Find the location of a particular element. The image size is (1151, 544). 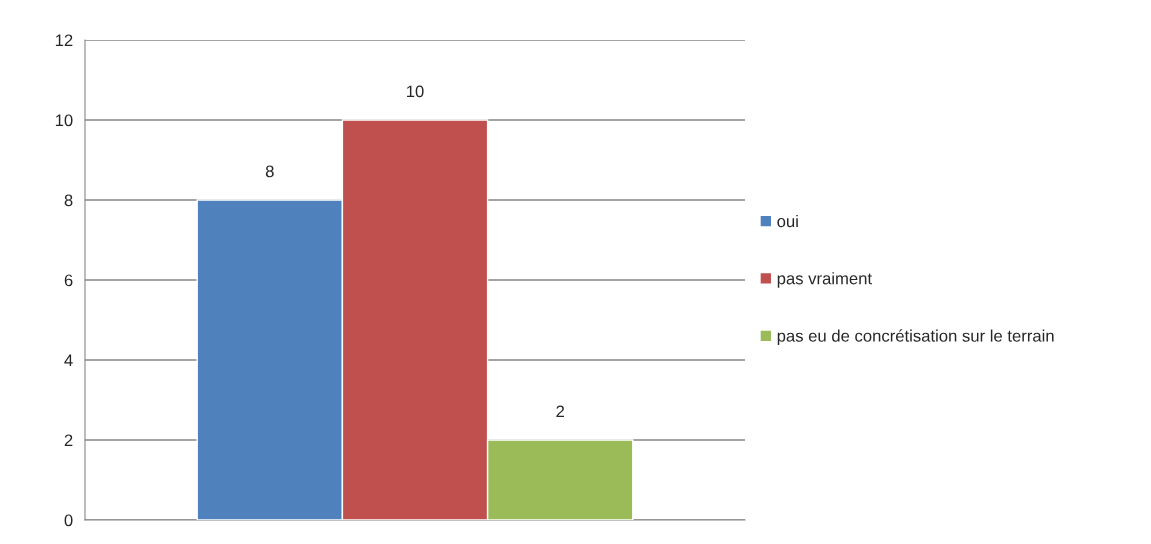

y-tick-label: 2 is located at coordinates (68, 440).